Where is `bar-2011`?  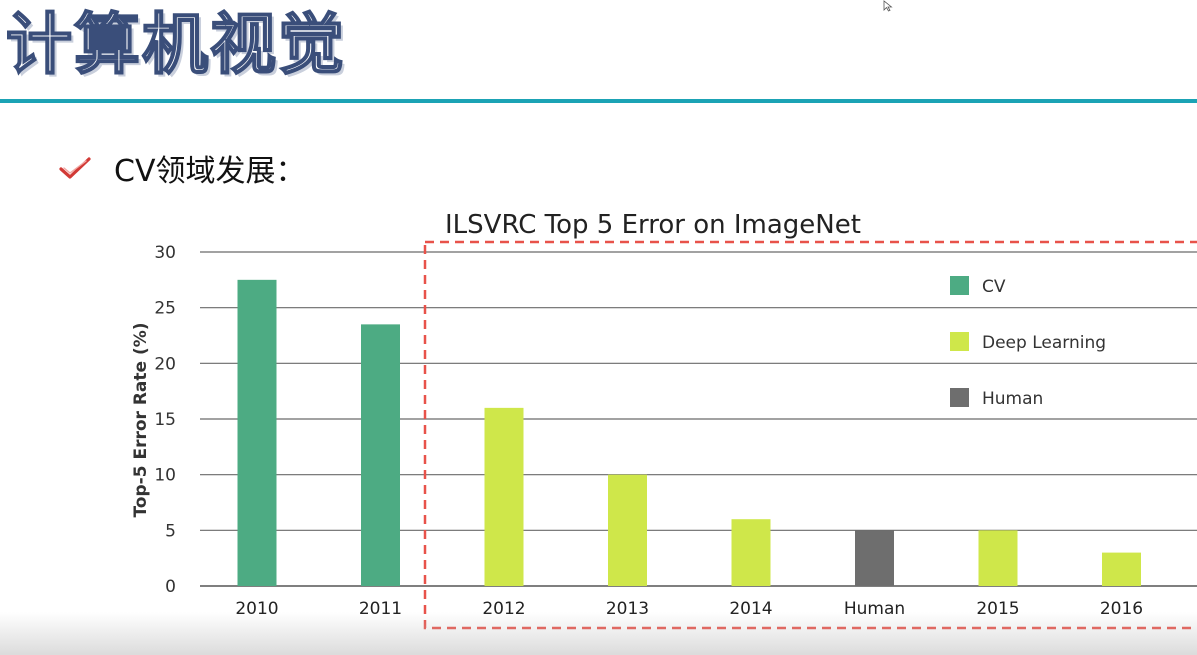 bar-2011 is located at coordinates (380, 455).